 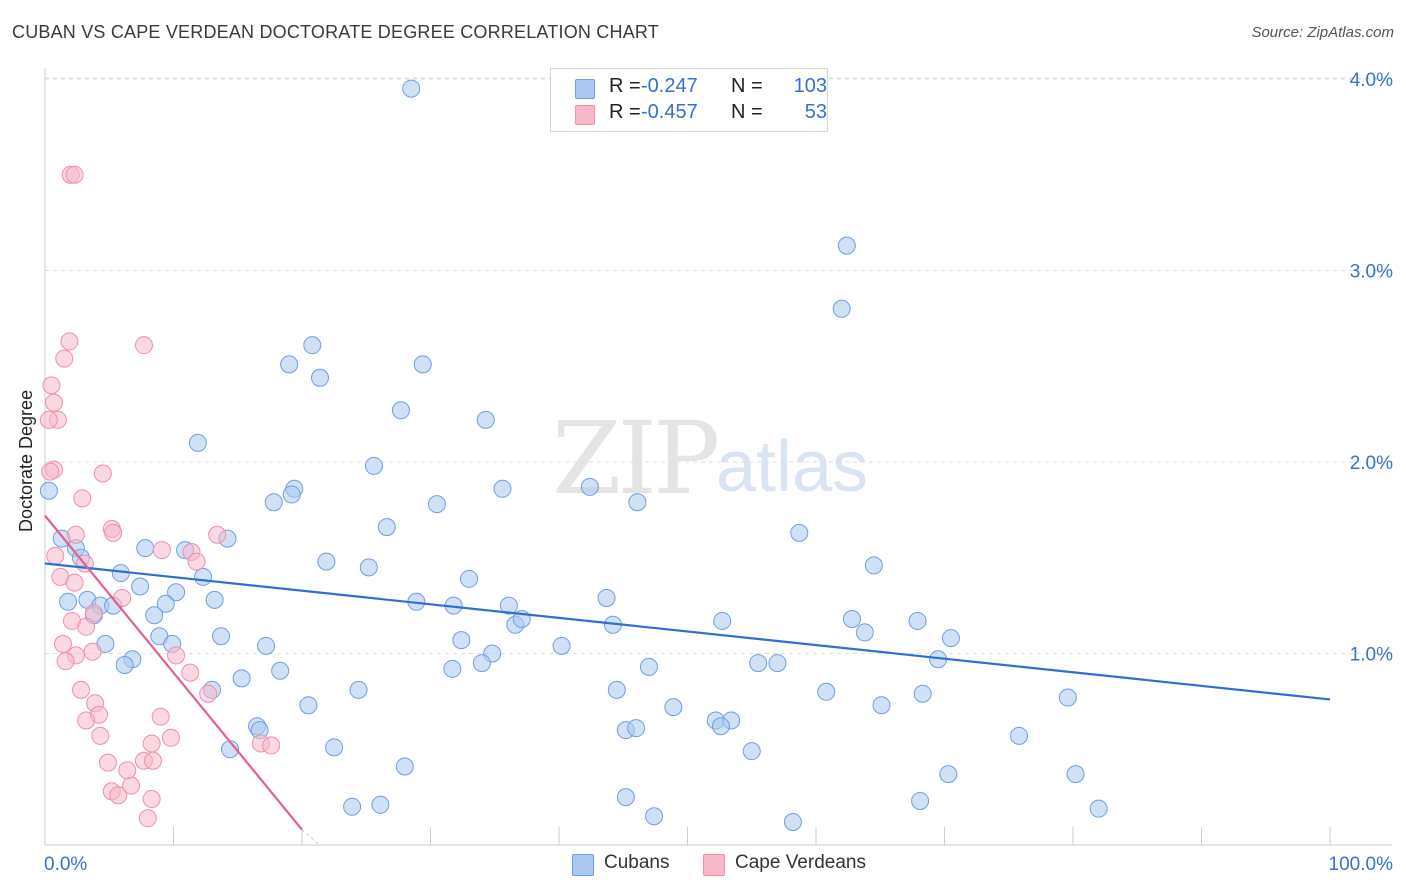 I want to click on correlation-legend: R = -0.247 N = 103 R = -0.457 N = 53, so click(x=689, y=100).